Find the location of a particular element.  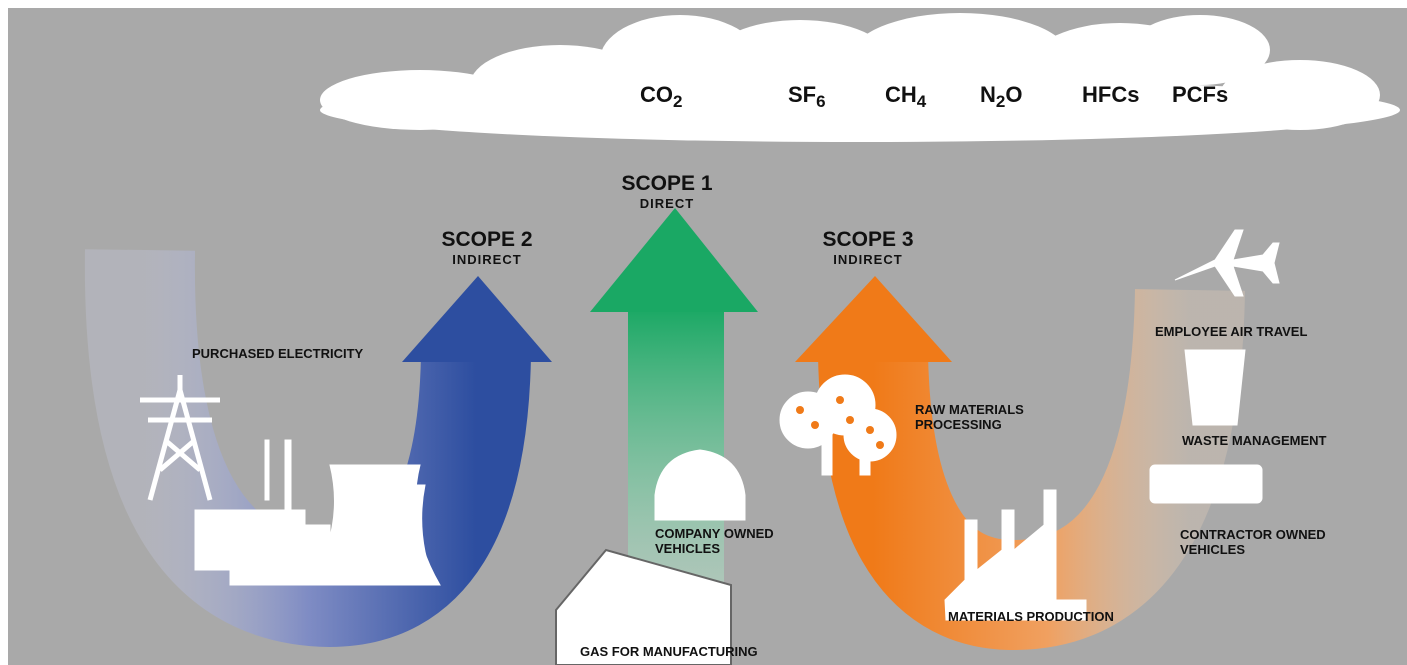

gas-base: SF is located at coordinates (802, 94).